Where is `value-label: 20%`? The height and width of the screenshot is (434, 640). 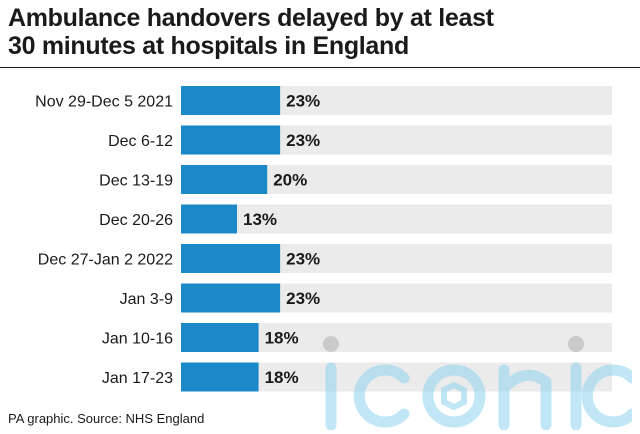 value-label: 20% is located at coordinates (290, 180).